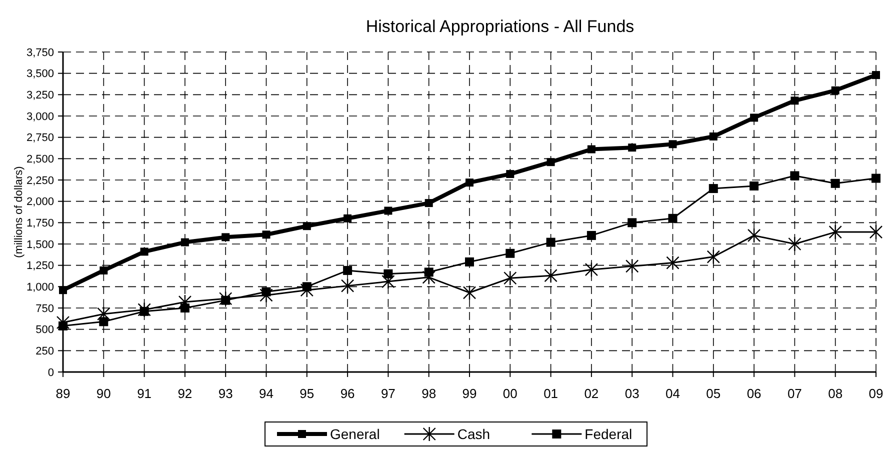 The height and width of the screenshot is (459, 888). What do you see at coordinates (794, 393) in the screenshot?
I see `x-tick-label: 07` at bounding box center [794, 393].